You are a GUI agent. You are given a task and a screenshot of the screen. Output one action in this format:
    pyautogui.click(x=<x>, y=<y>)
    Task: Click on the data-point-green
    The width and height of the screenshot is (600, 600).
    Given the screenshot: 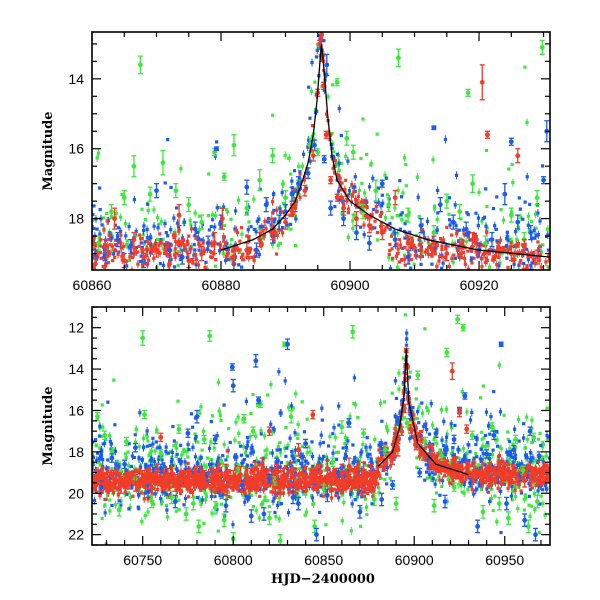 What is the action you would take?
    pyautogui.click(x=542, y=47)
    